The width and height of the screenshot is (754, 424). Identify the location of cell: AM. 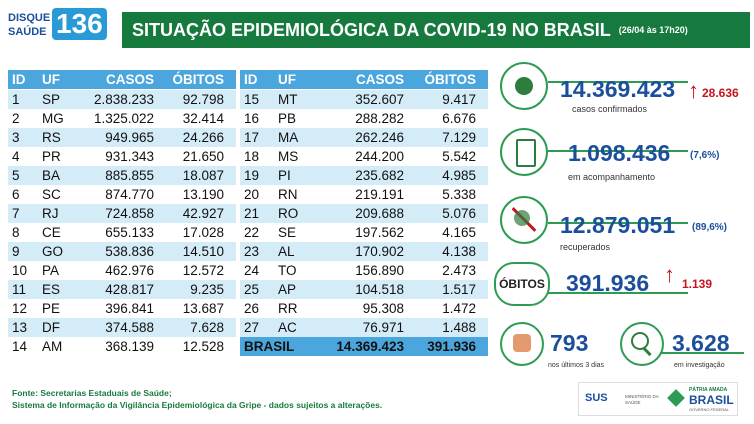
(52, 346).